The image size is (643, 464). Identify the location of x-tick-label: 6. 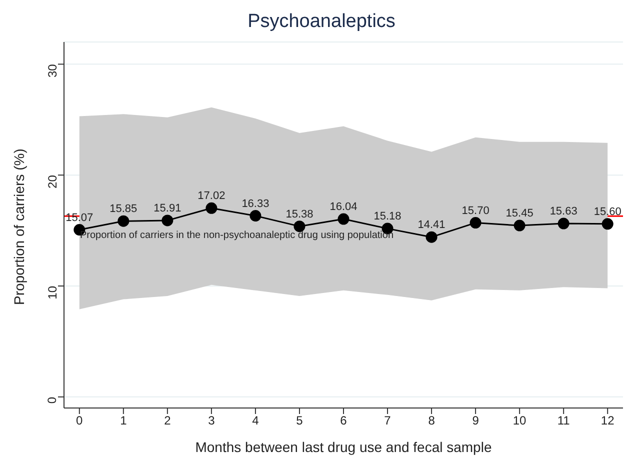
(344, 421).